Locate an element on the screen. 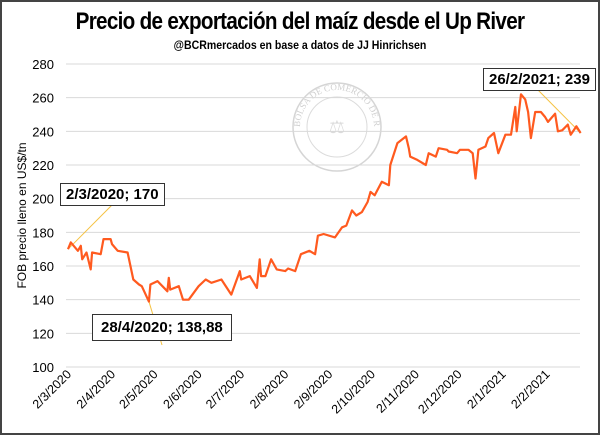 Image resolution: width=600 pixels, height=435 pixels. x-tick-label: 2/6/2020 is located at coordinates (182, 389).